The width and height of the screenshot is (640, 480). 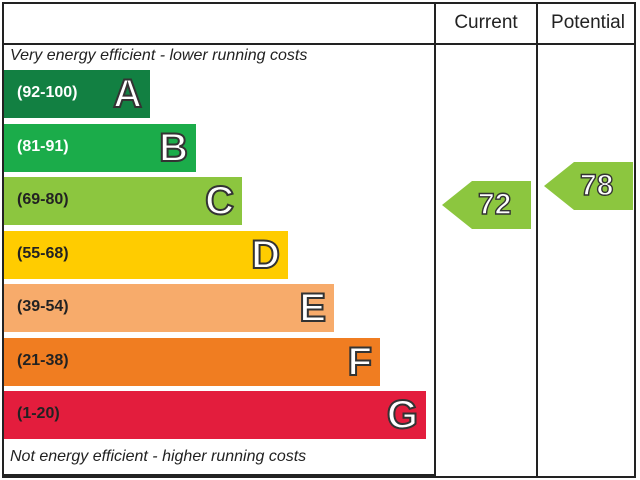 I want to click on footer-rule, so click(x=219, y=475).